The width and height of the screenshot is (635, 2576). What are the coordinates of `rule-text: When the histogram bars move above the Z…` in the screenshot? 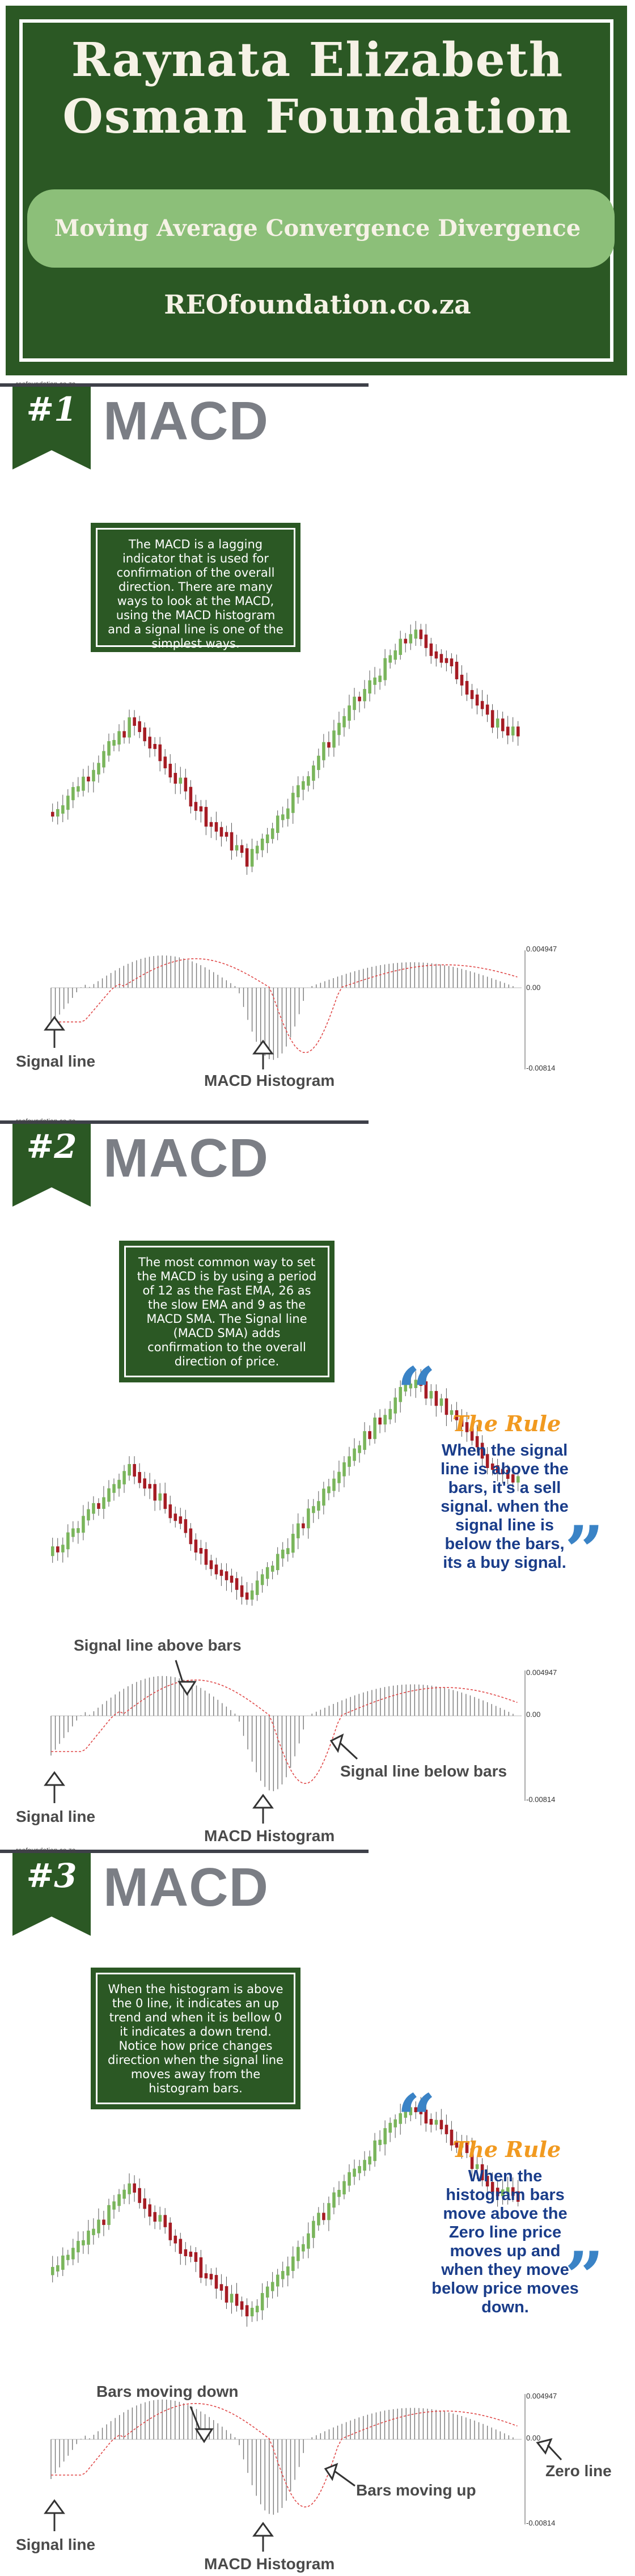 It's located at (505, 2241).